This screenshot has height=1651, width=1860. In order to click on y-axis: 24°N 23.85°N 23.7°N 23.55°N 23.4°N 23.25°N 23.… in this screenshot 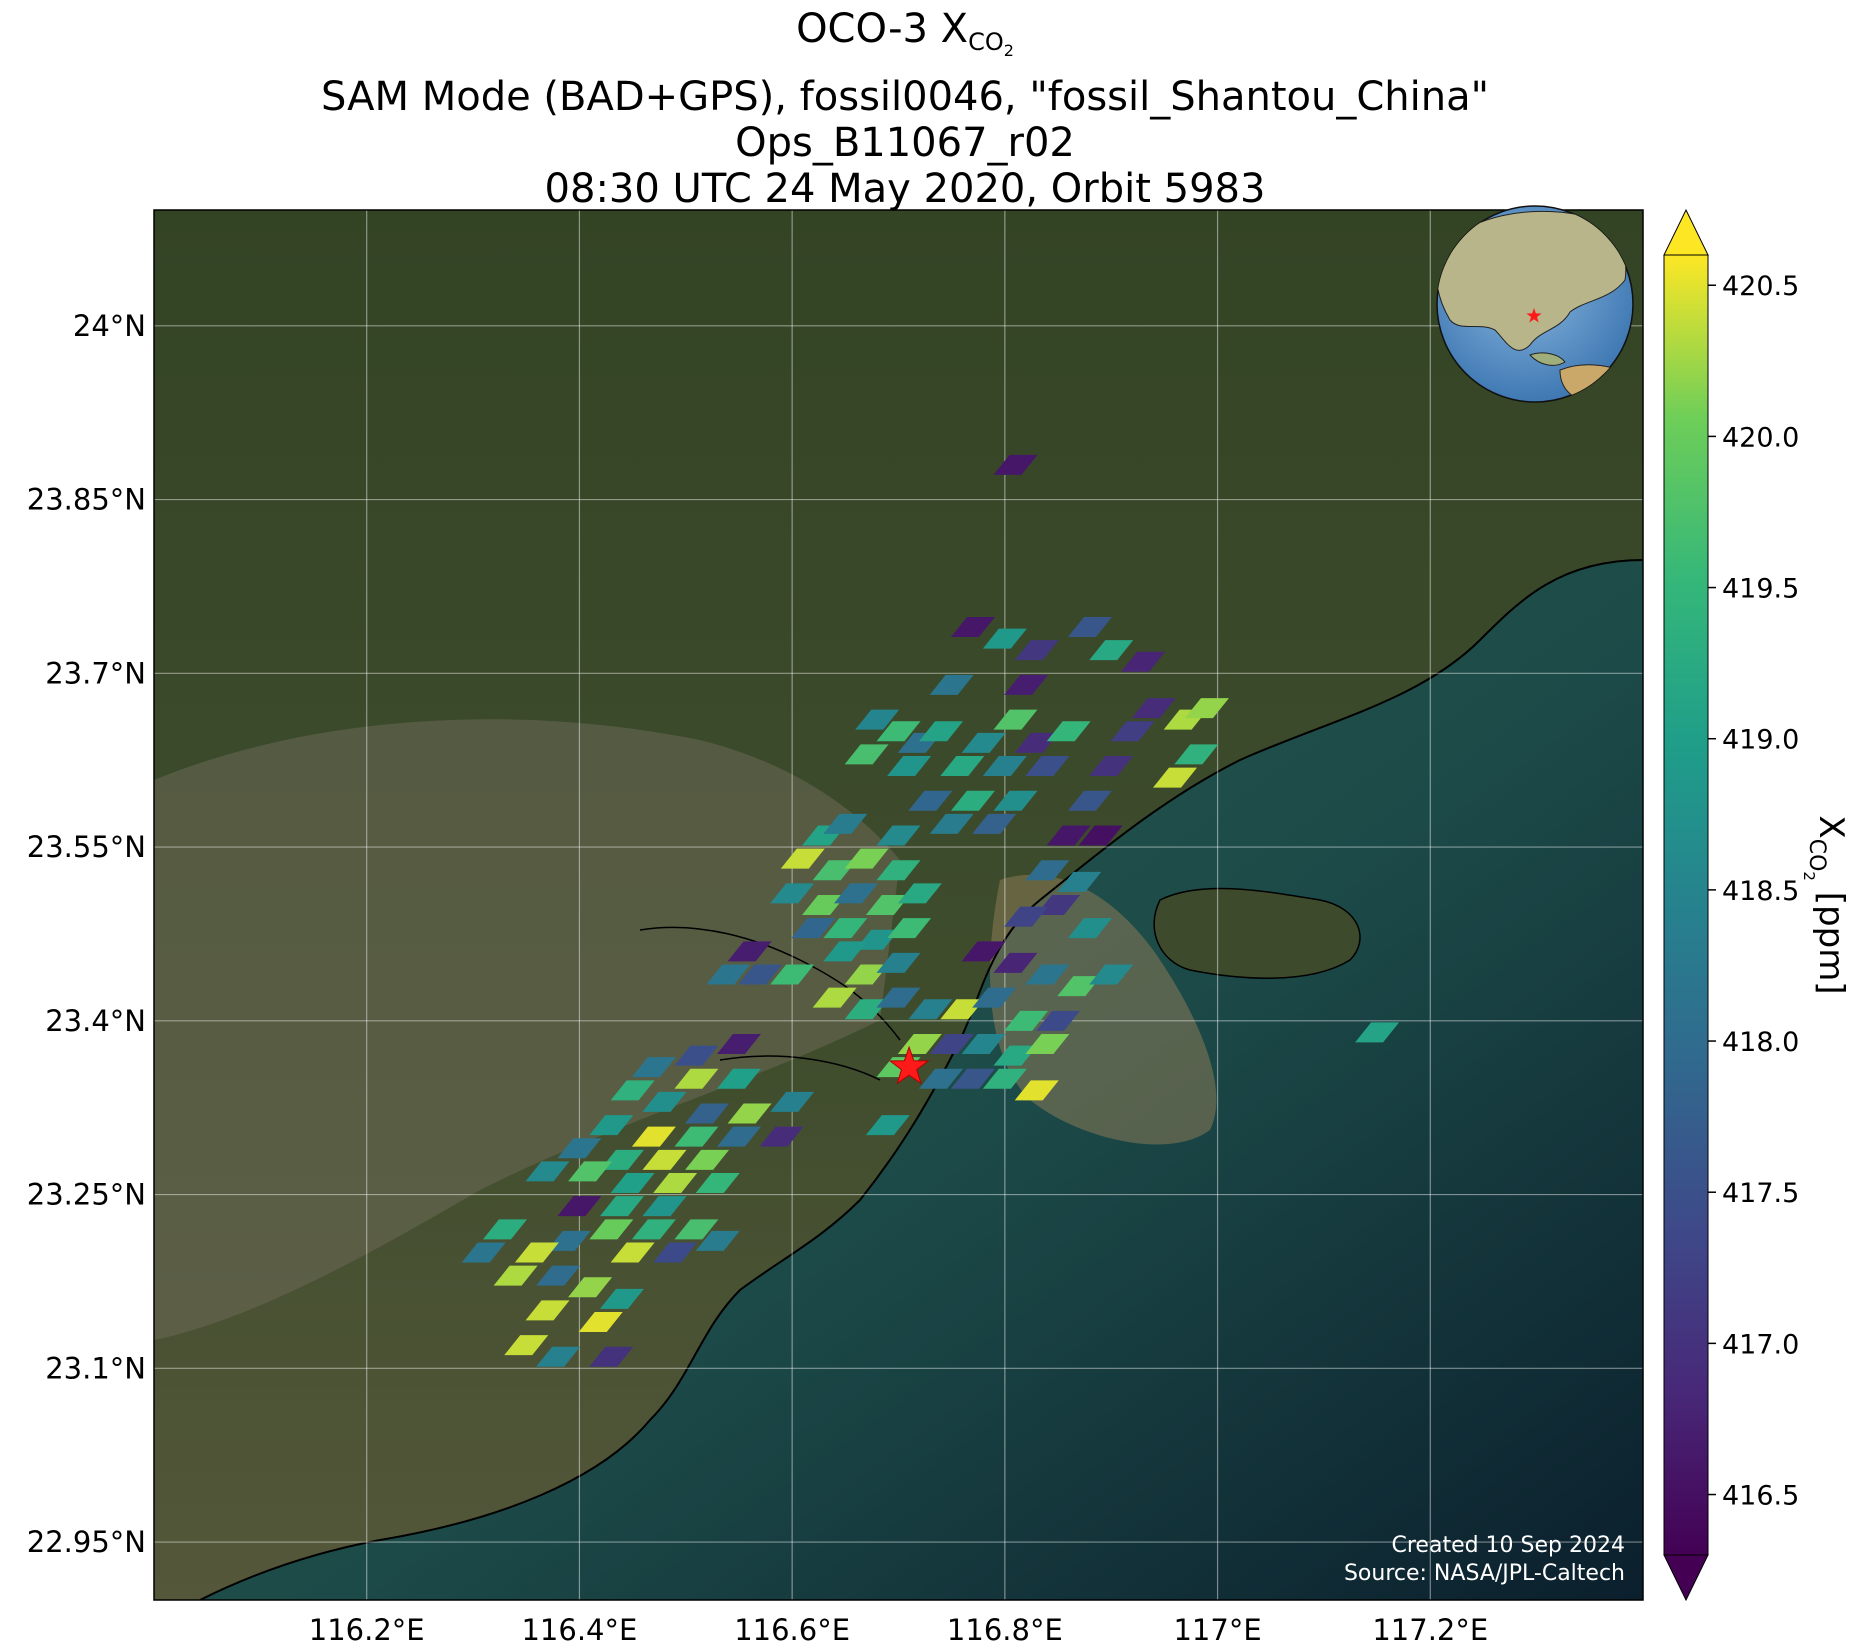, I will do `click(86, 934)`.